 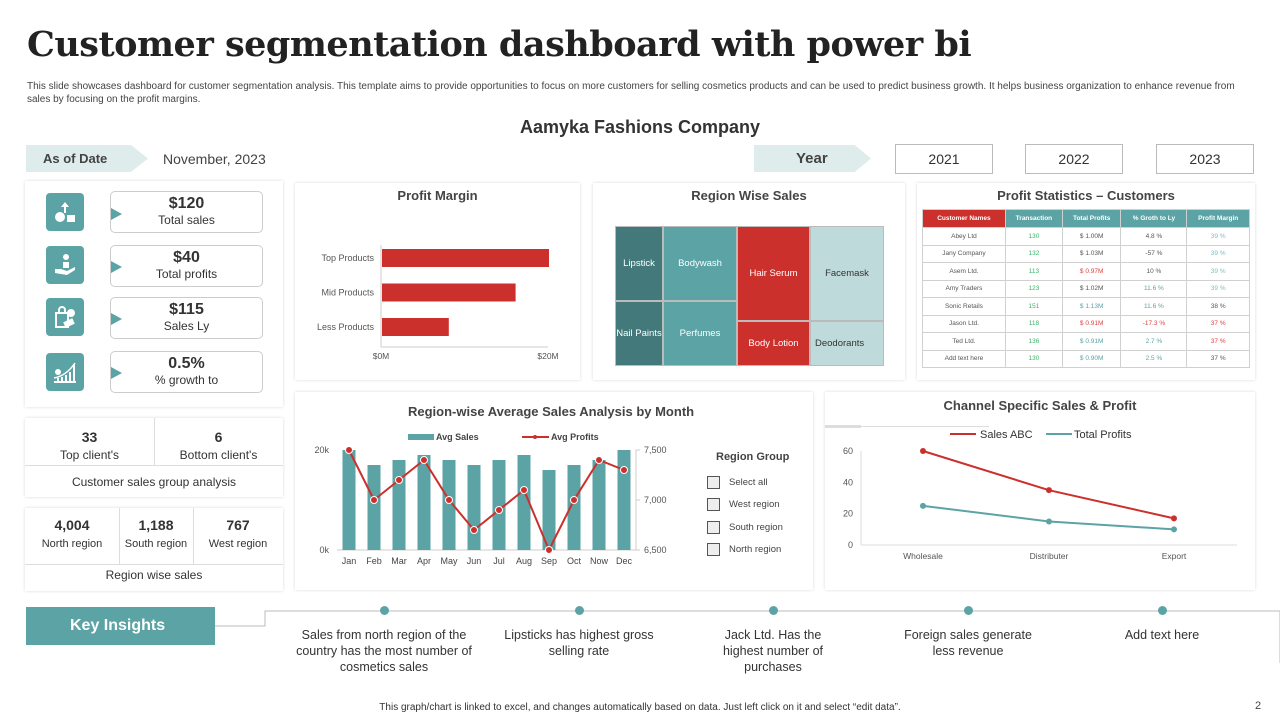 I want to click on table-row: Amy Traders 123 $ 1.02M 11.6 % 39 %, so click(x=1086, y=288).